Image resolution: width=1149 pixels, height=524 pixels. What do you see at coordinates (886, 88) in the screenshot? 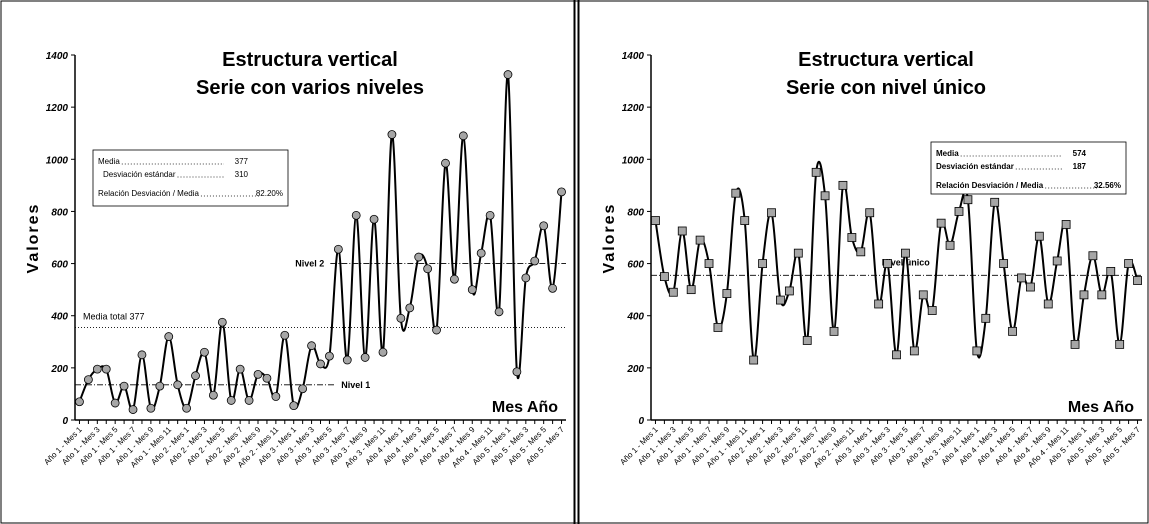
I see `chart-subtitle: Serie con nivel único` at bounding box center [886, 88].